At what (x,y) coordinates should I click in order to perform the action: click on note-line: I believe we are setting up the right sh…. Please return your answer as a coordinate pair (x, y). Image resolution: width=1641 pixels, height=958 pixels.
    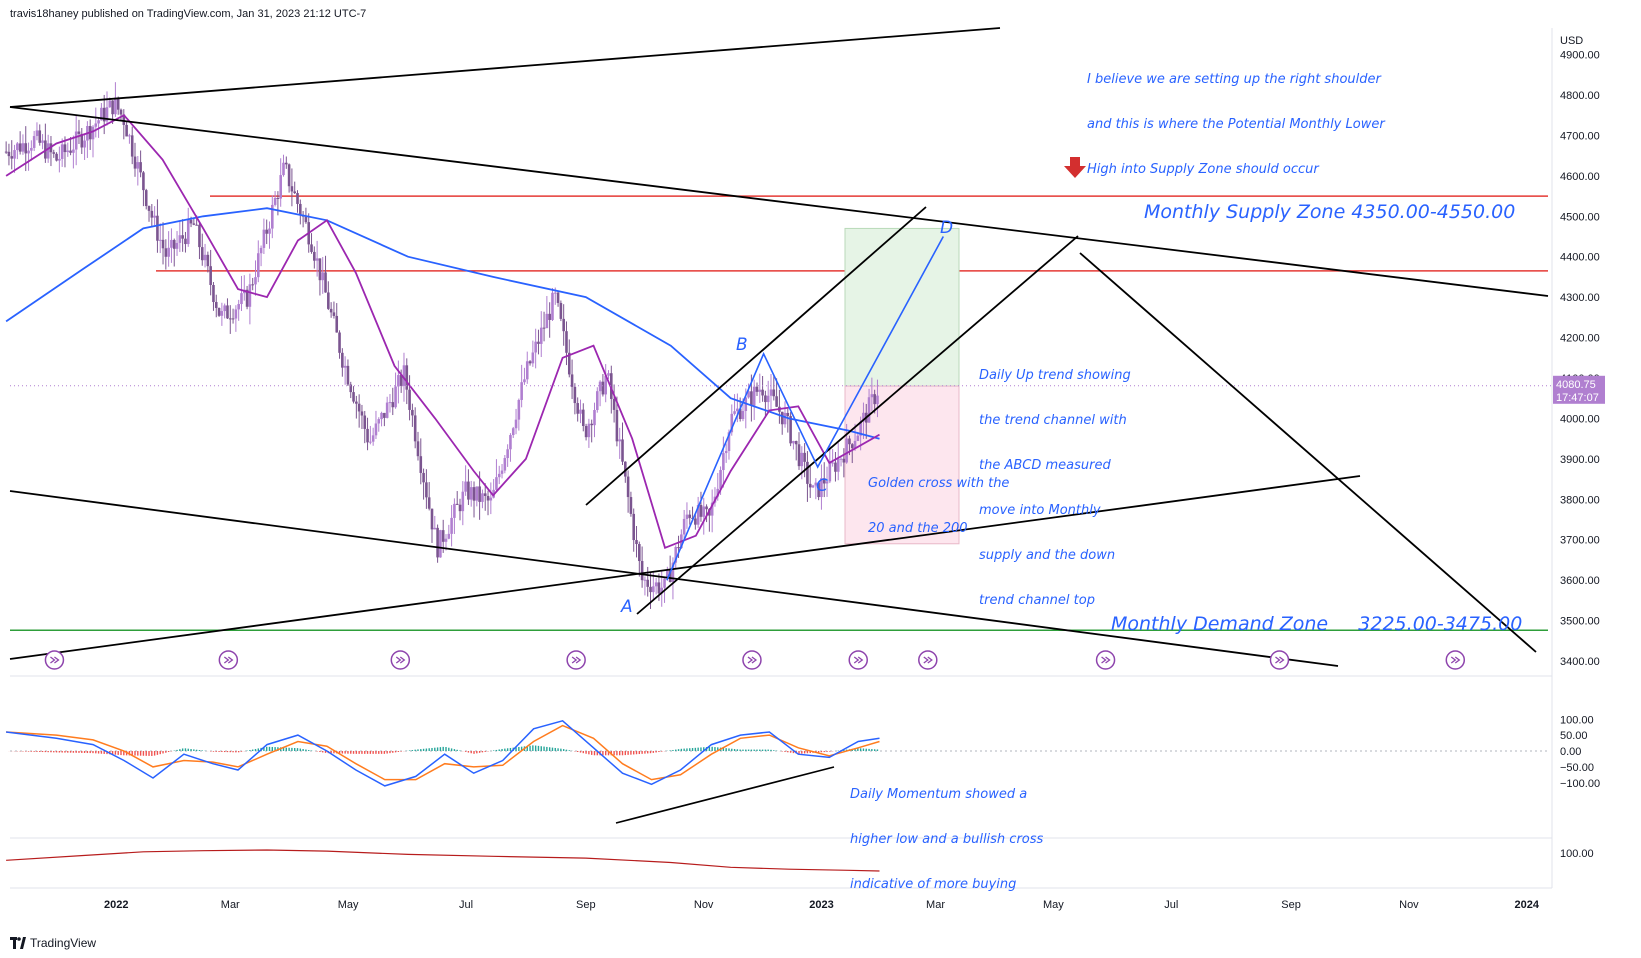
    Looking at the image, I should click on (1234, 79).